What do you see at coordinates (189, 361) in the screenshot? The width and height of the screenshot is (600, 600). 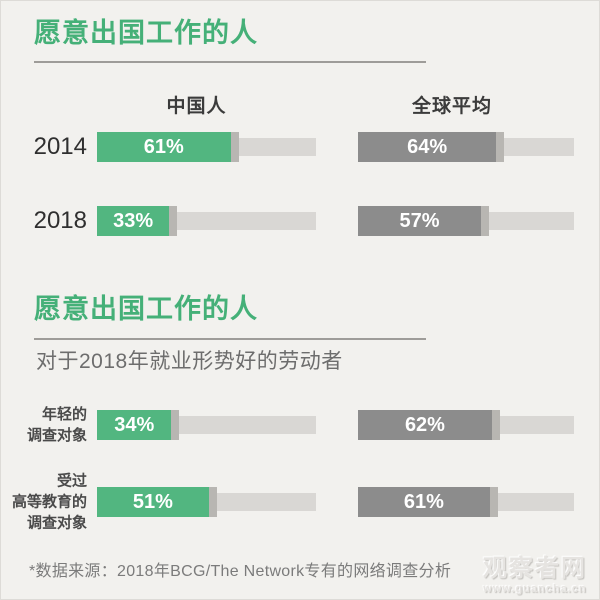 I see `section-subtitle: 对于2018年就业形势好的劳动者` at bounding box center [189, 361].